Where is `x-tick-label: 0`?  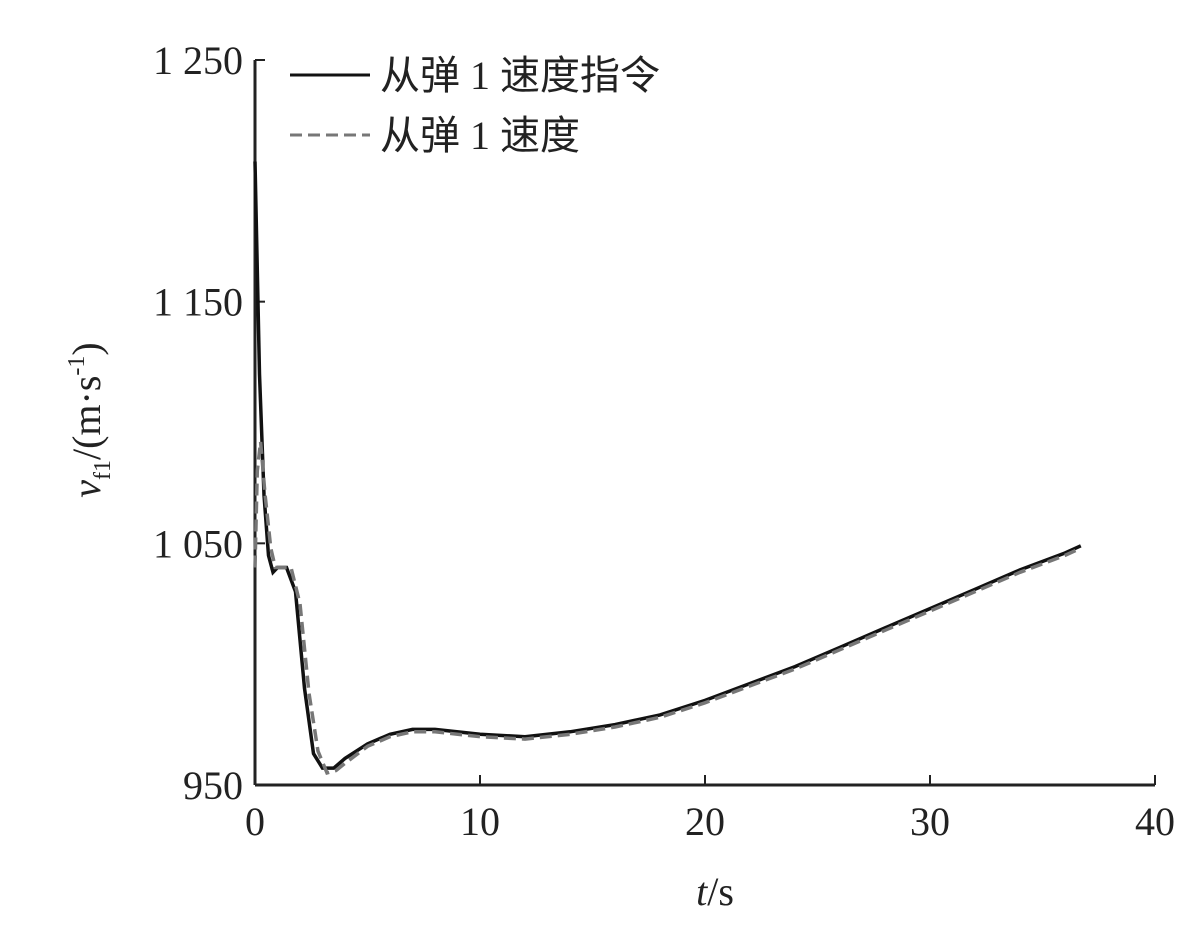
x-tick-label: 0 is located at coordinates (255, 821).